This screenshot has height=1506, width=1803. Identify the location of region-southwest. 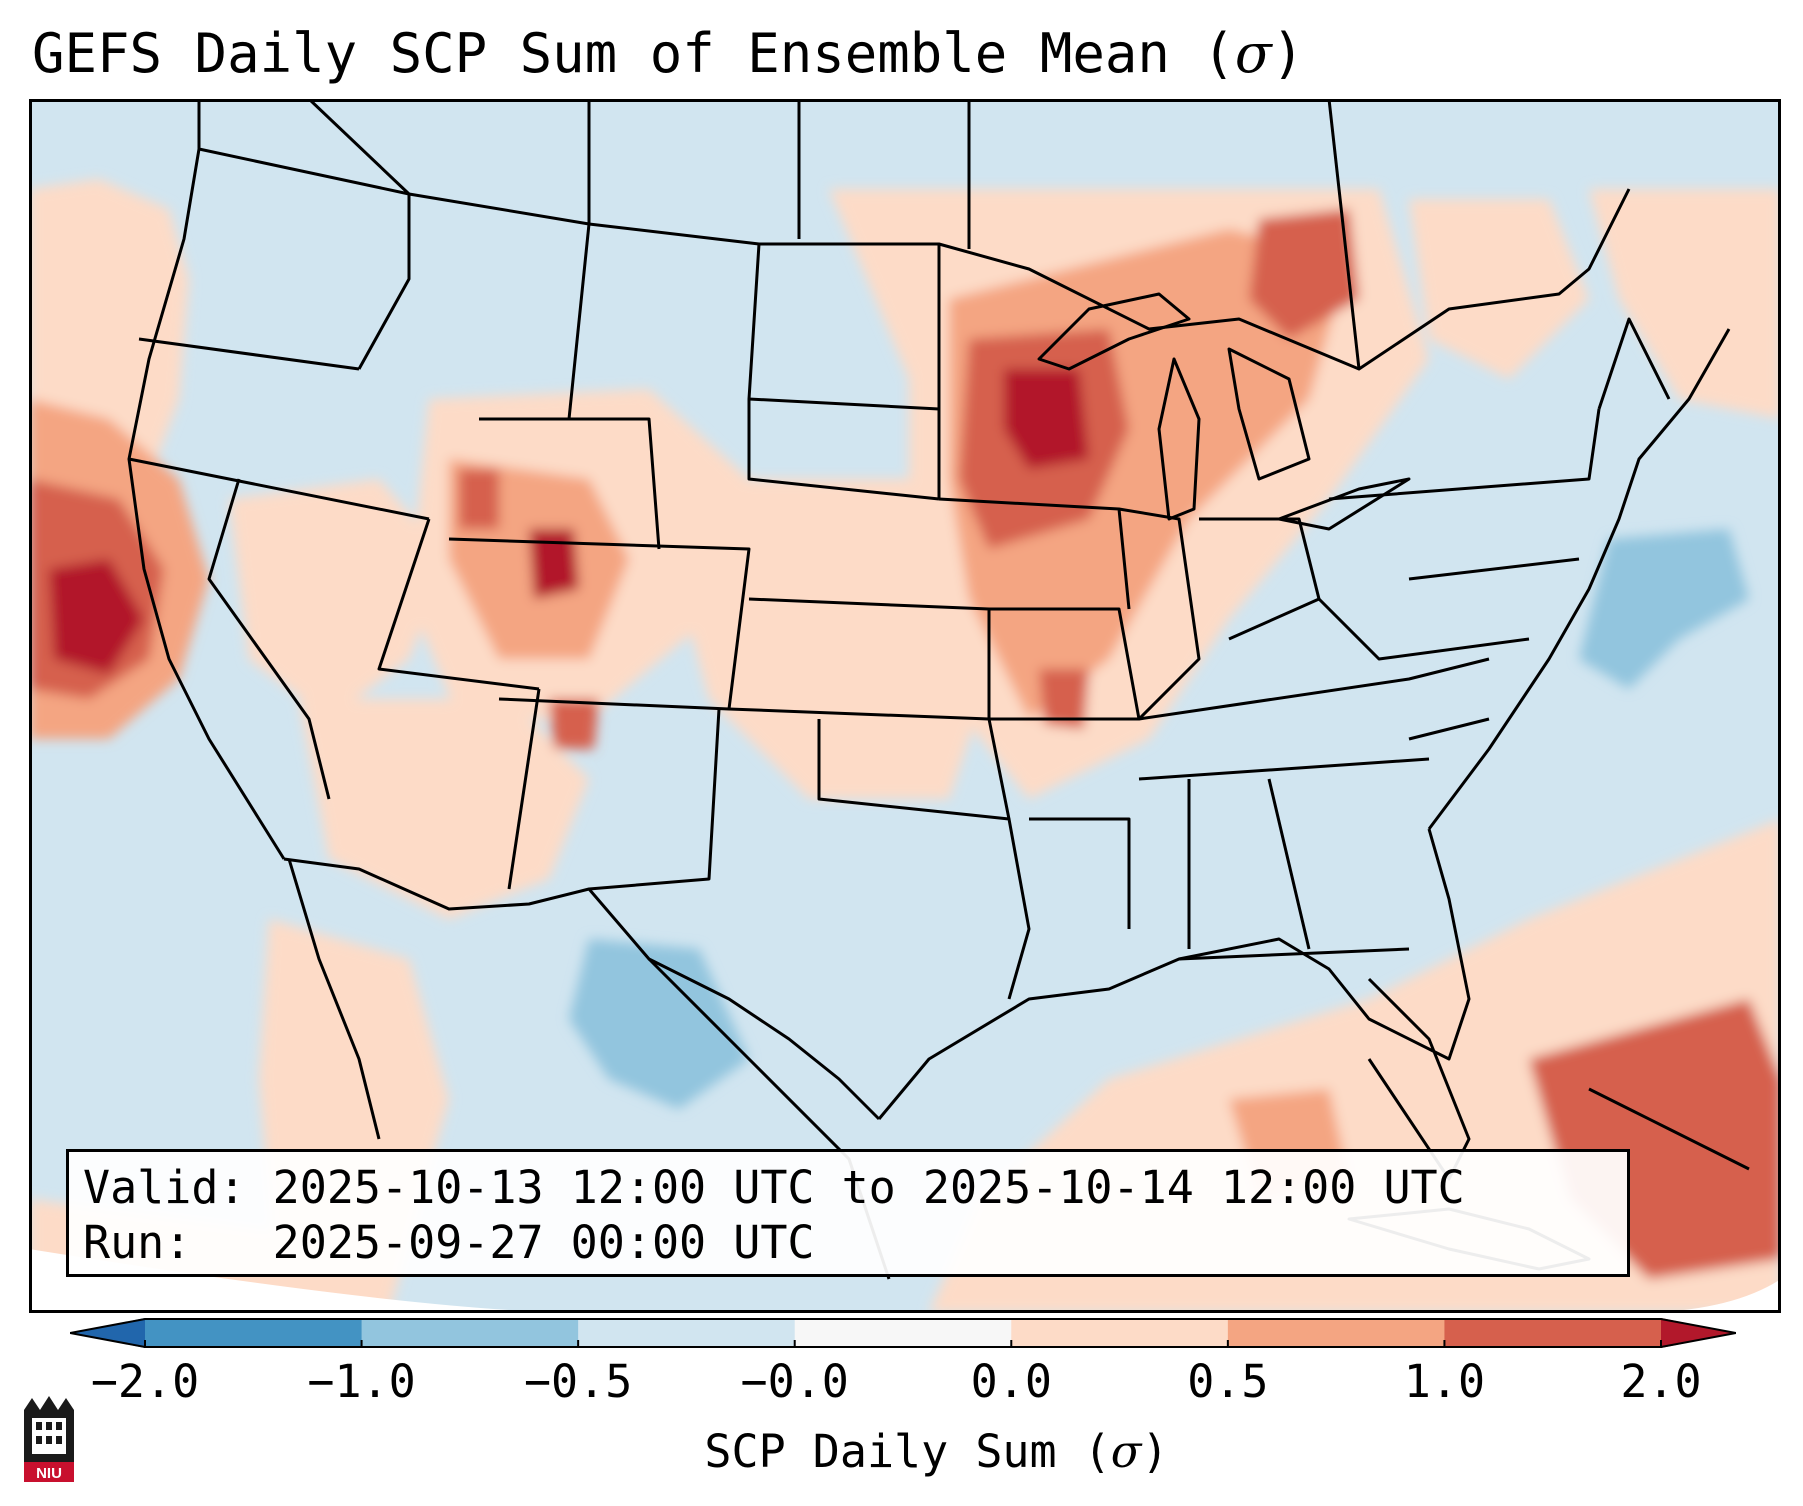
(444, 809).